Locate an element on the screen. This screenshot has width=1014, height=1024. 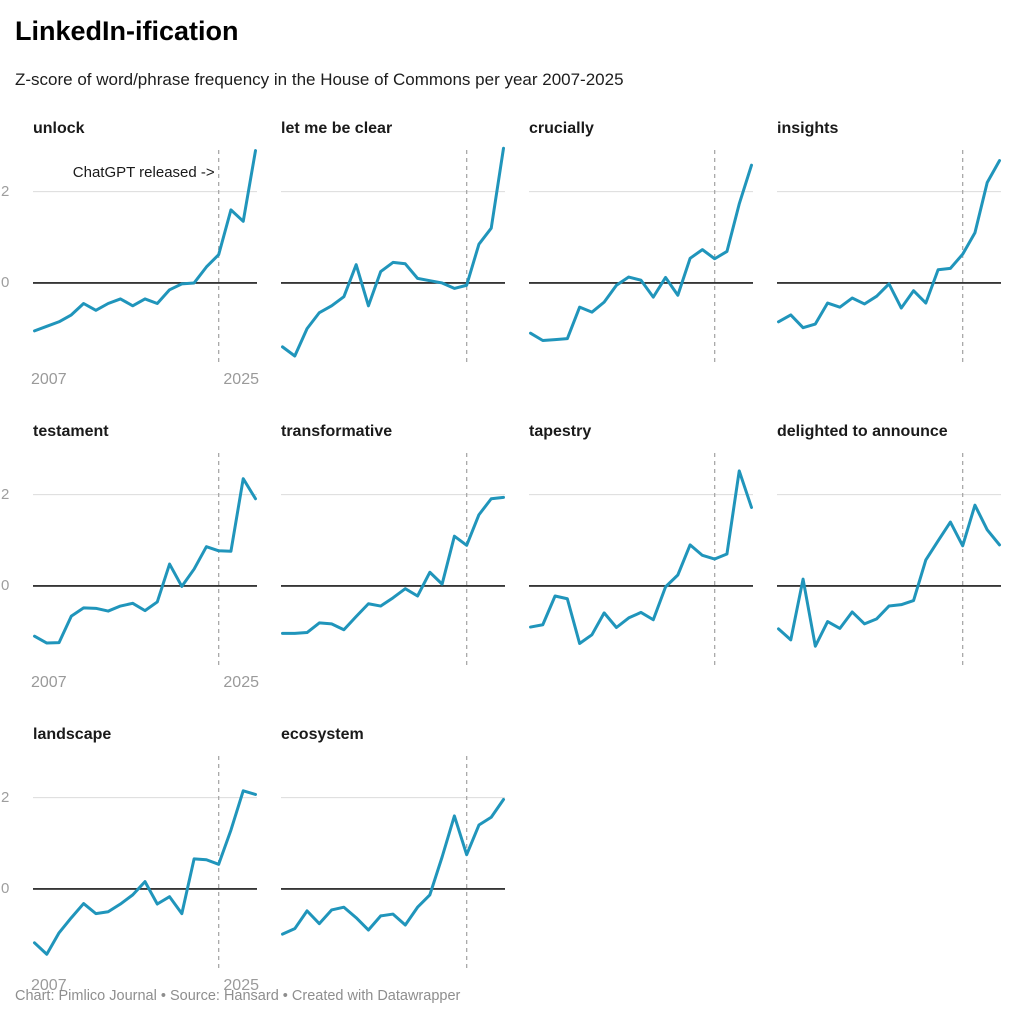
chart-title: ecosystem is located at coordinates (322, 735).